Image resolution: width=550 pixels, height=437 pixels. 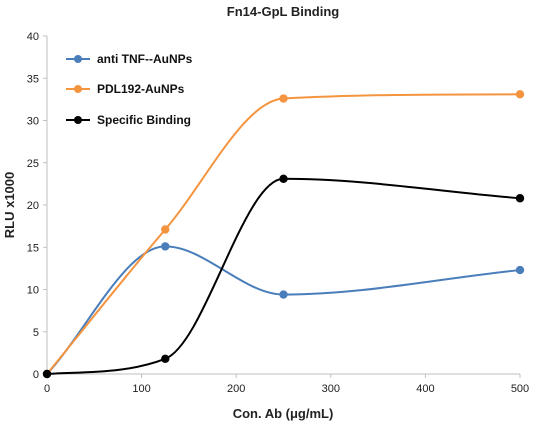 I want to click on legend-entry-anti-tnf: anti TNF--AuNPs, so click(x=129, y=59).